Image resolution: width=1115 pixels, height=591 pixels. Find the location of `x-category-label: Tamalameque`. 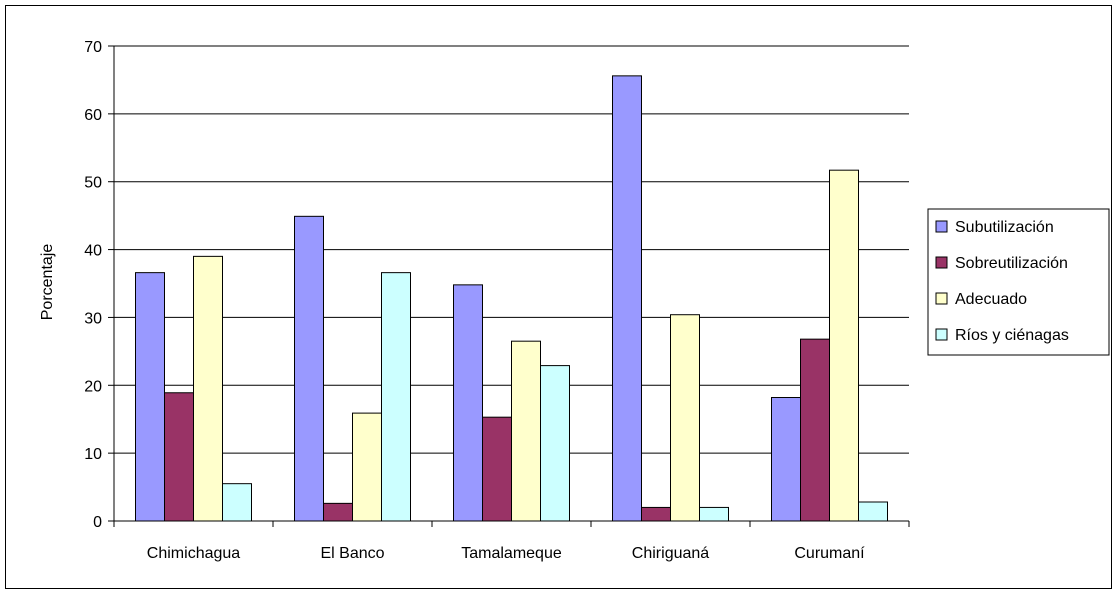

x-category-label: Tamalameque is located at coordinates (511, 553).